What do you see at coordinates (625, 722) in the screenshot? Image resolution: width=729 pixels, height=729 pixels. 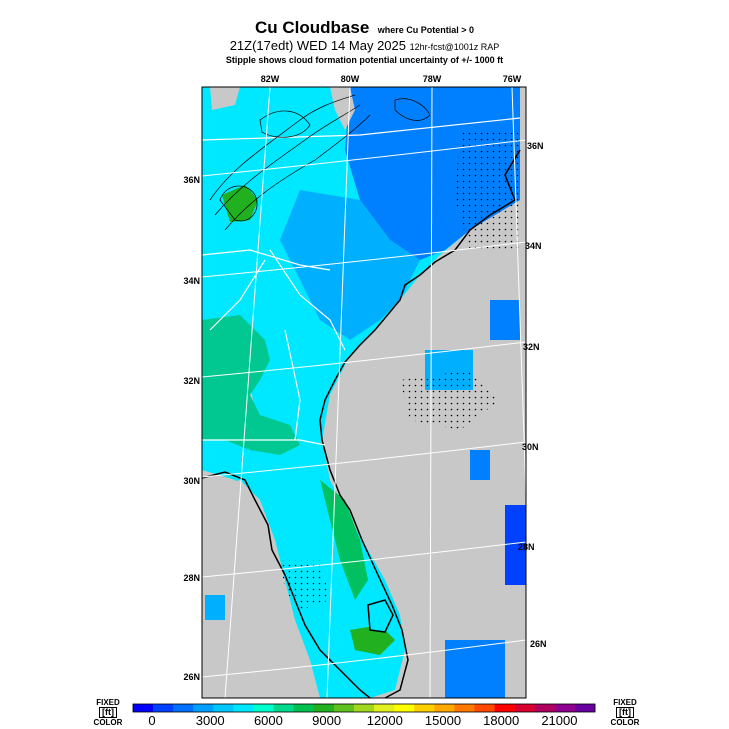 I see `right-color-label: COLOR` at bounding box center [625, 722].